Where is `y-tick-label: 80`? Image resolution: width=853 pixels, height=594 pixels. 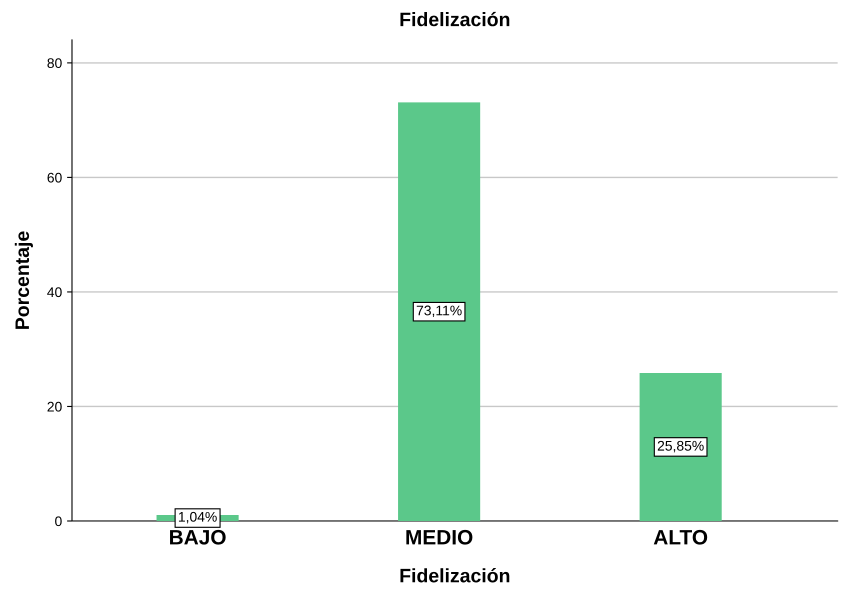
y-tick-label: 80 is located at coordinates (54, 63).